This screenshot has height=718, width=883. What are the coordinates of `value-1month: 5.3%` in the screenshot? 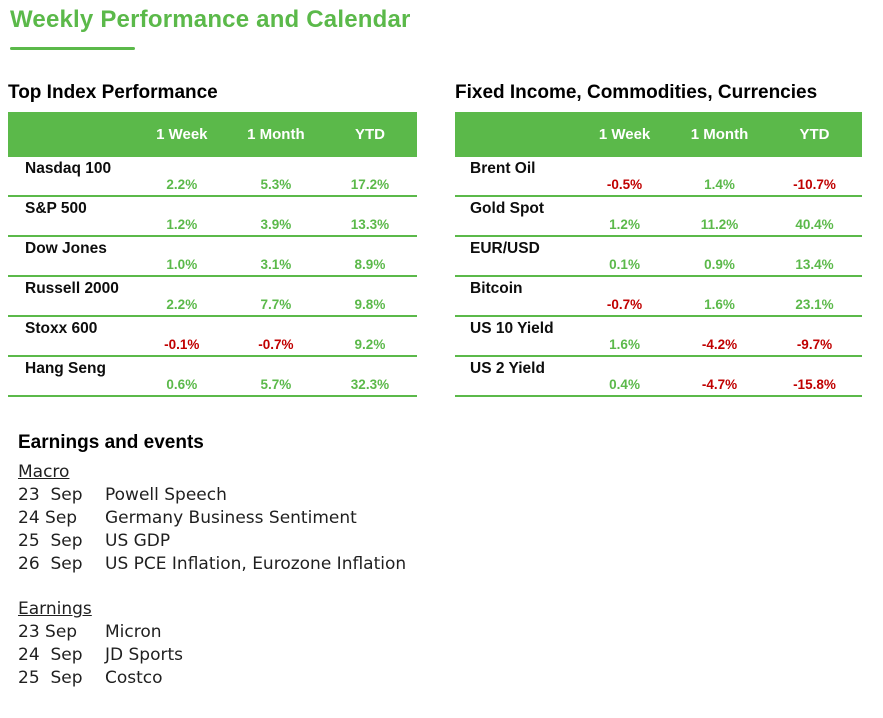 It's located at (276, 184).